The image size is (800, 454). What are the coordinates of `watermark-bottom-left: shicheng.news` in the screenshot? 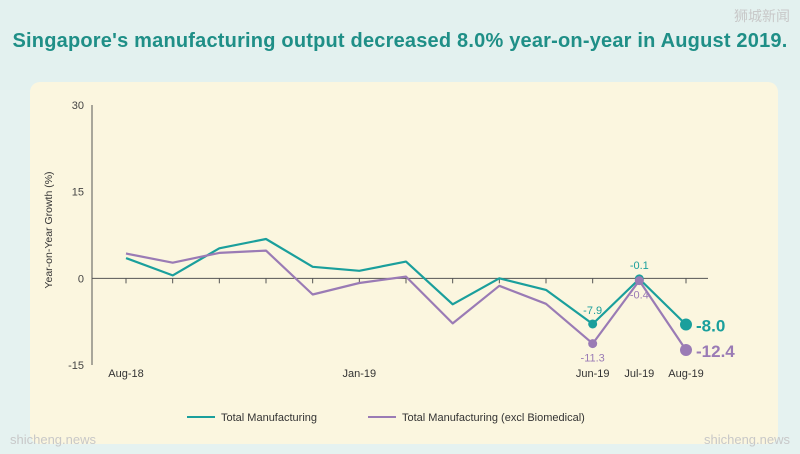 It's located at (53, 439).